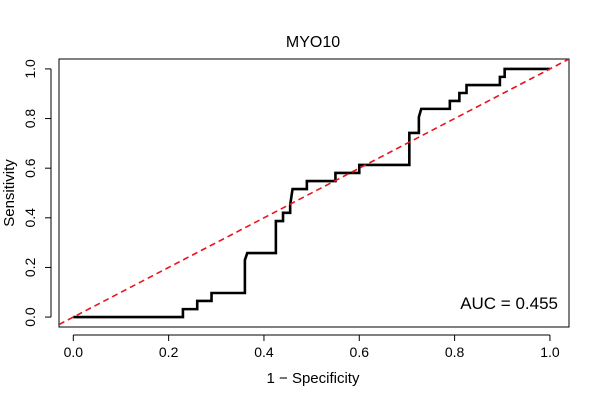 The image size is (600, 400). What do you see at coordinates (550, 352) in the screenshot?
I see `x-tick-label: 1.0` at bounding box center [550, 352].